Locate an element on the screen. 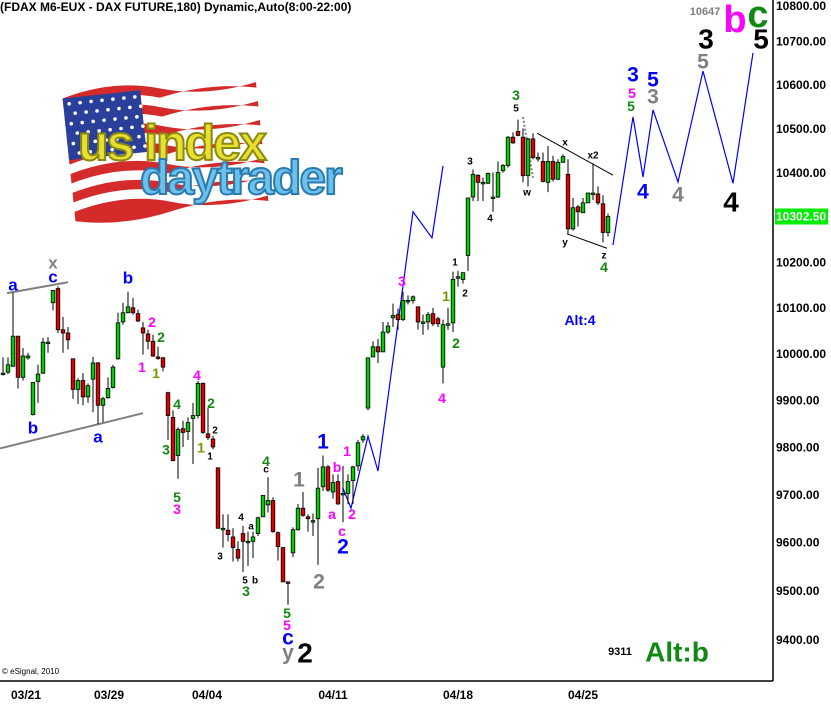 The width and height of the screenshot is (831, 706). wave-label: x2 is located at coordinates (593, 156).